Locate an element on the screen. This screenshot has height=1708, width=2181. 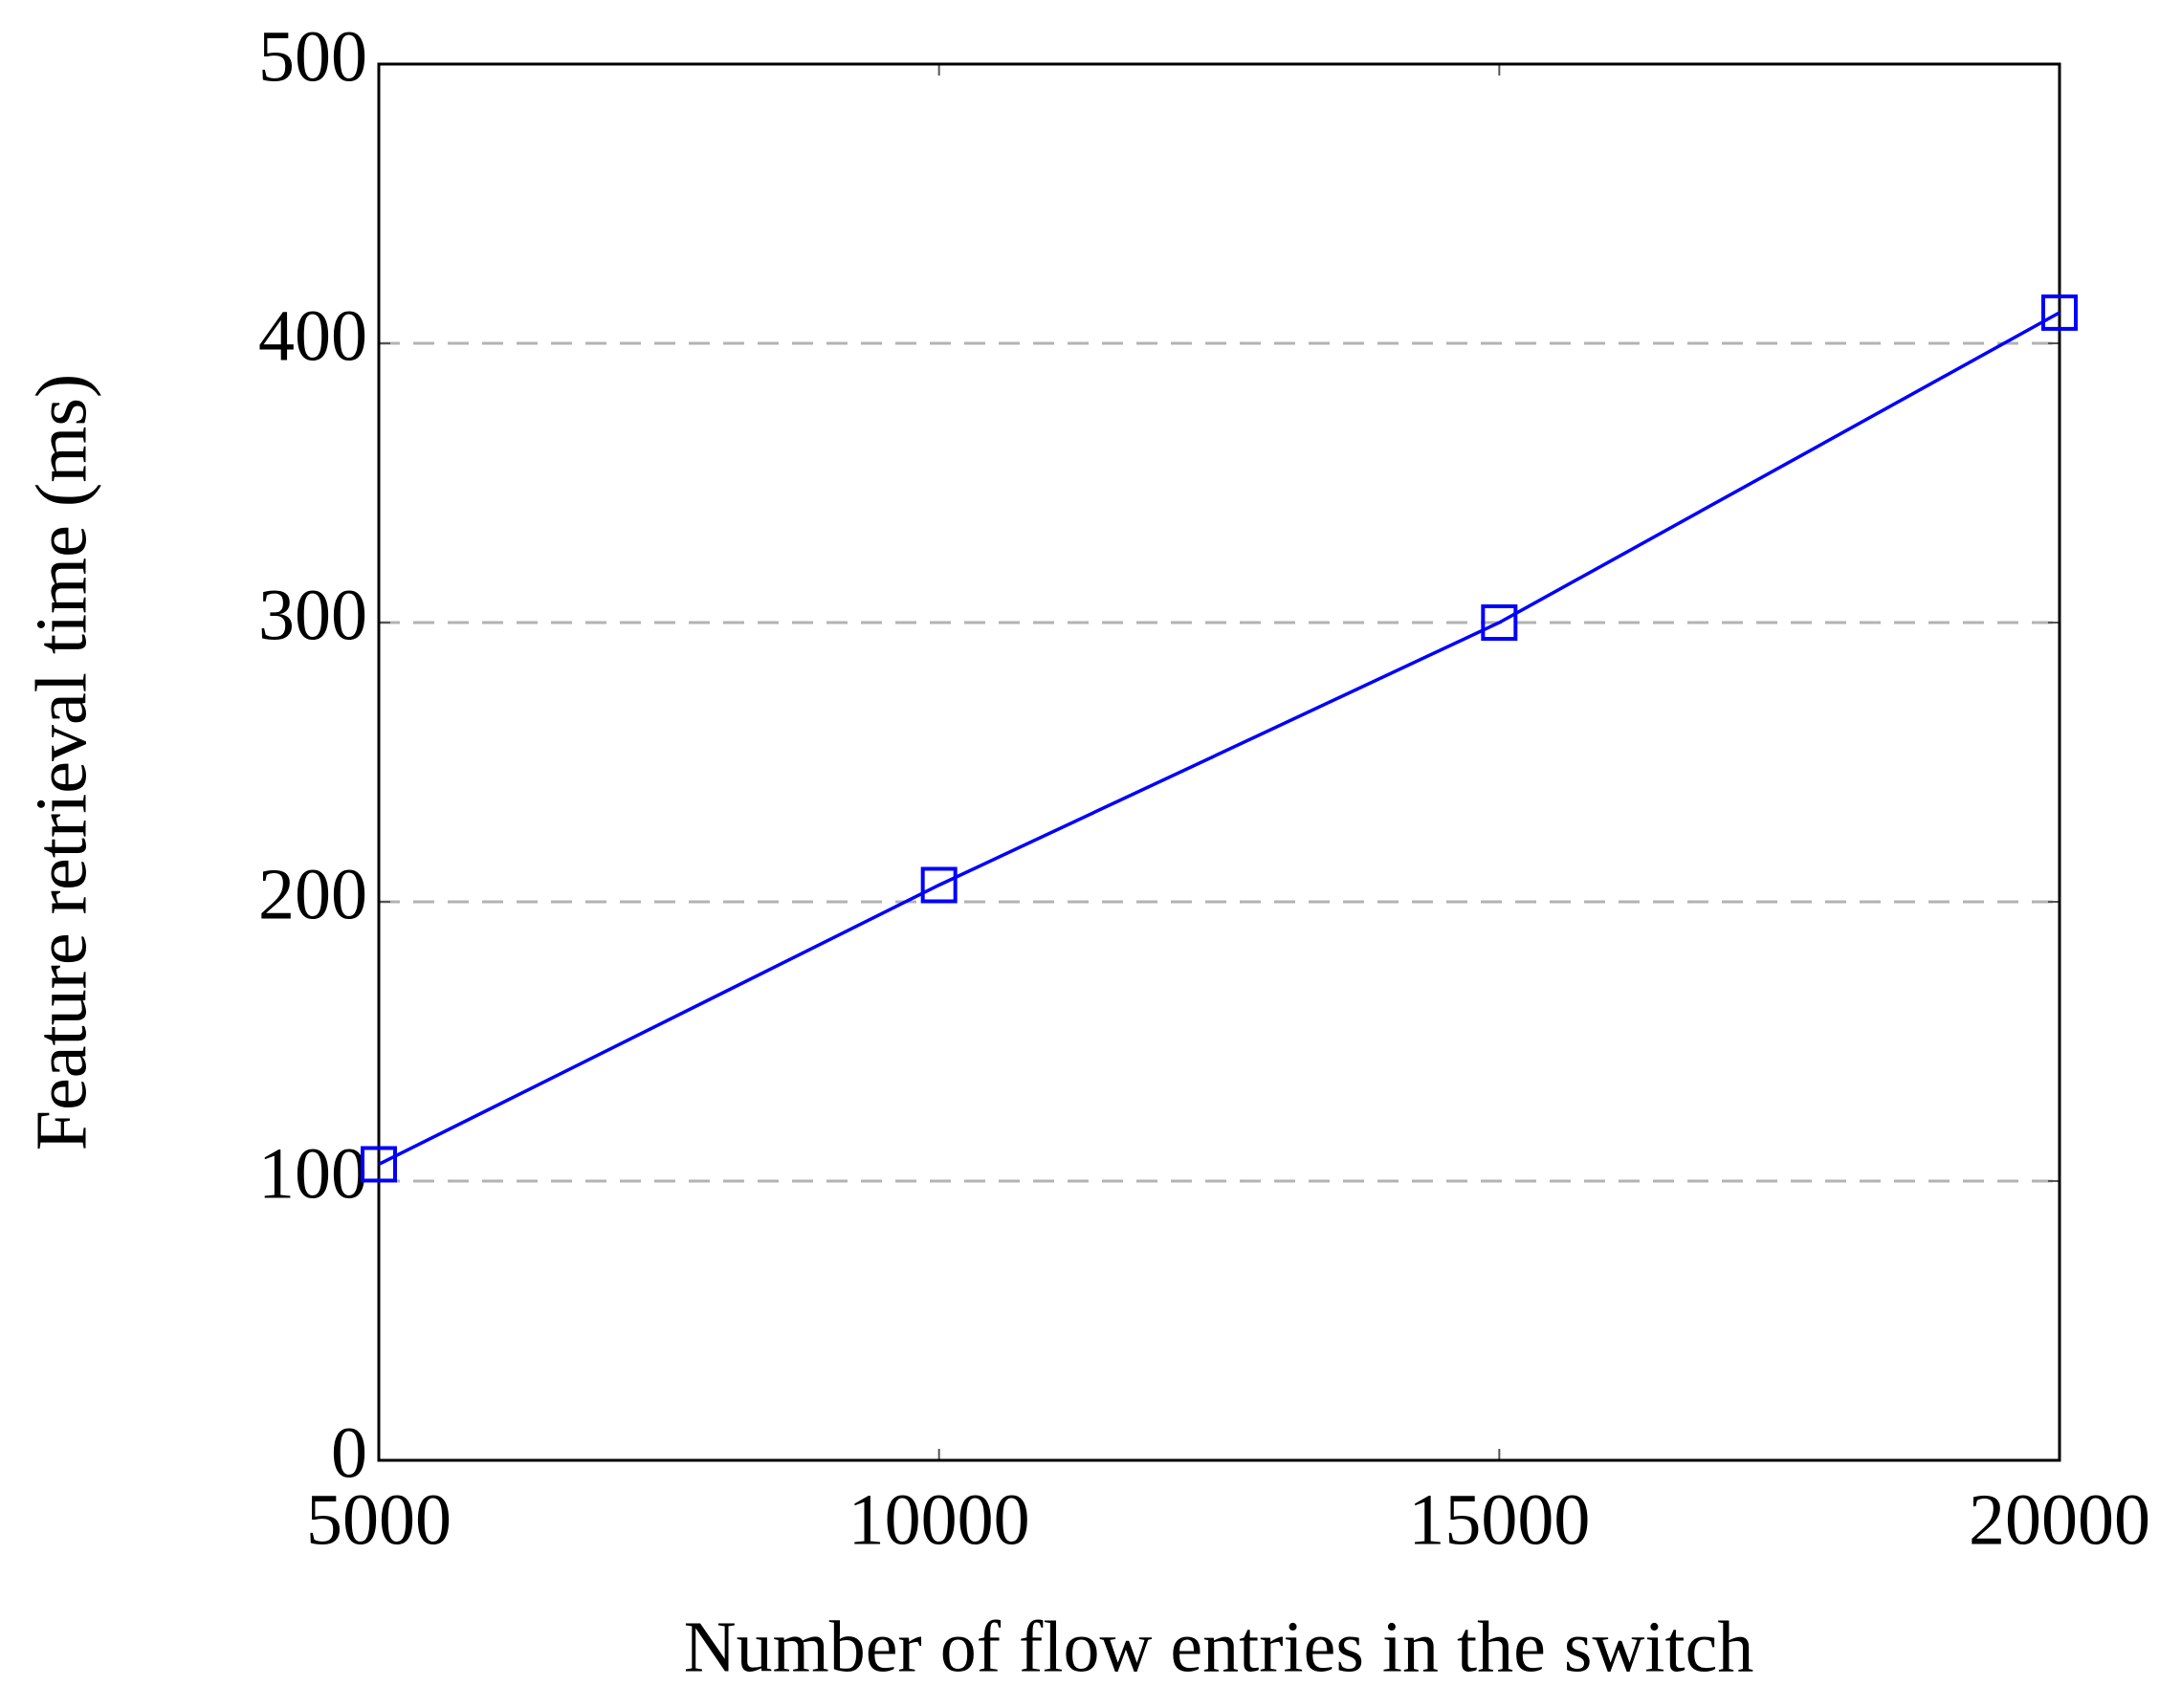
y-tick-label: 300 is located at coordinates (312, 615).